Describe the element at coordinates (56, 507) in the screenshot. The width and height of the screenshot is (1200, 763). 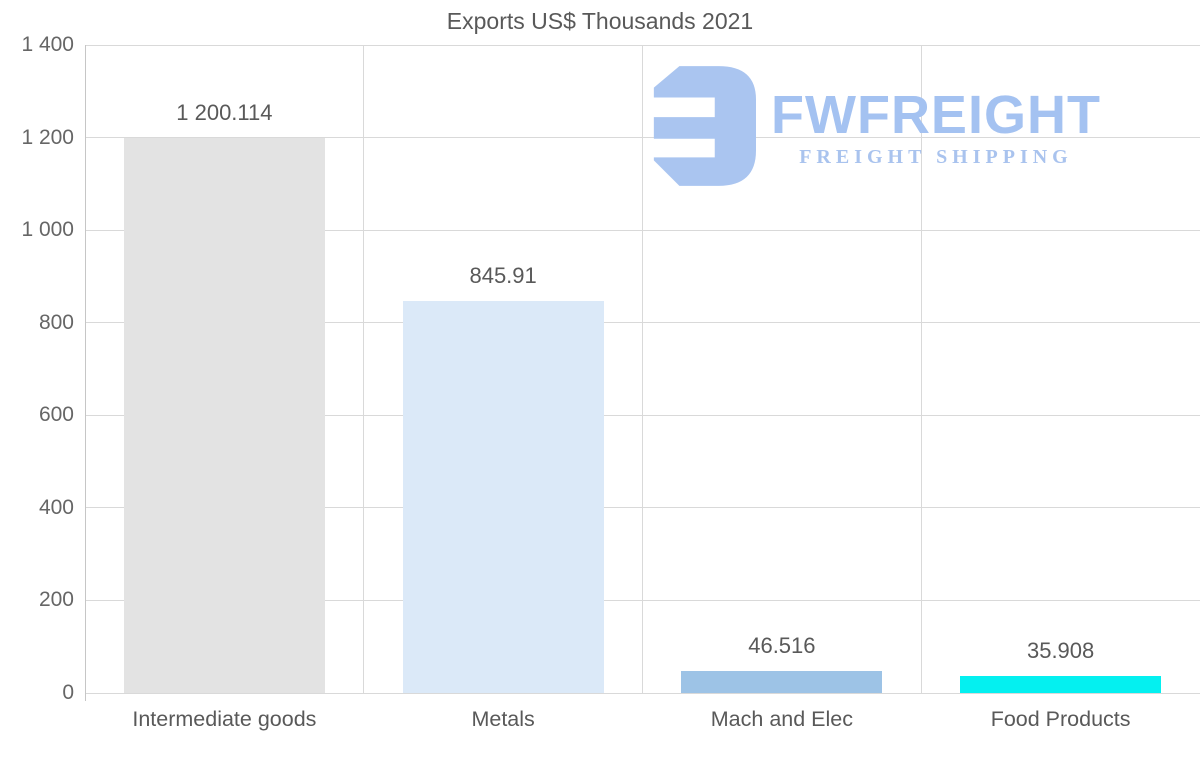
I see `y-tick-label: 400` at that location.